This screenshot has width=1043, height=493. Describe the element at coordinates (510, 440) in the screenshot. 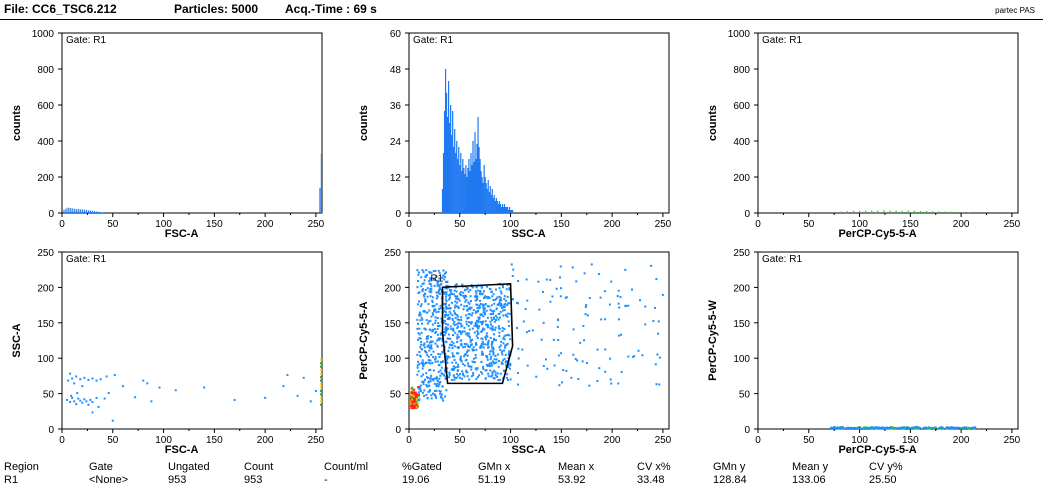

I see `x-tick-label: 100` at that location.